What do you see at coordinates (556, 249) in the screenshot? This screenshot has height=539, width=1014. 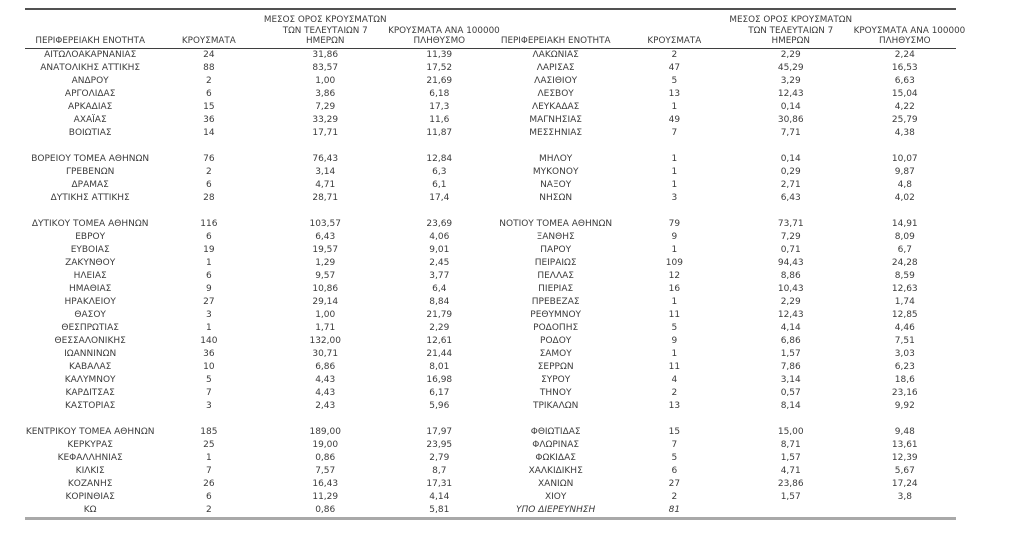 I see `region-name: ΠΑΡΟΥ` at bounding box center [556, 249].